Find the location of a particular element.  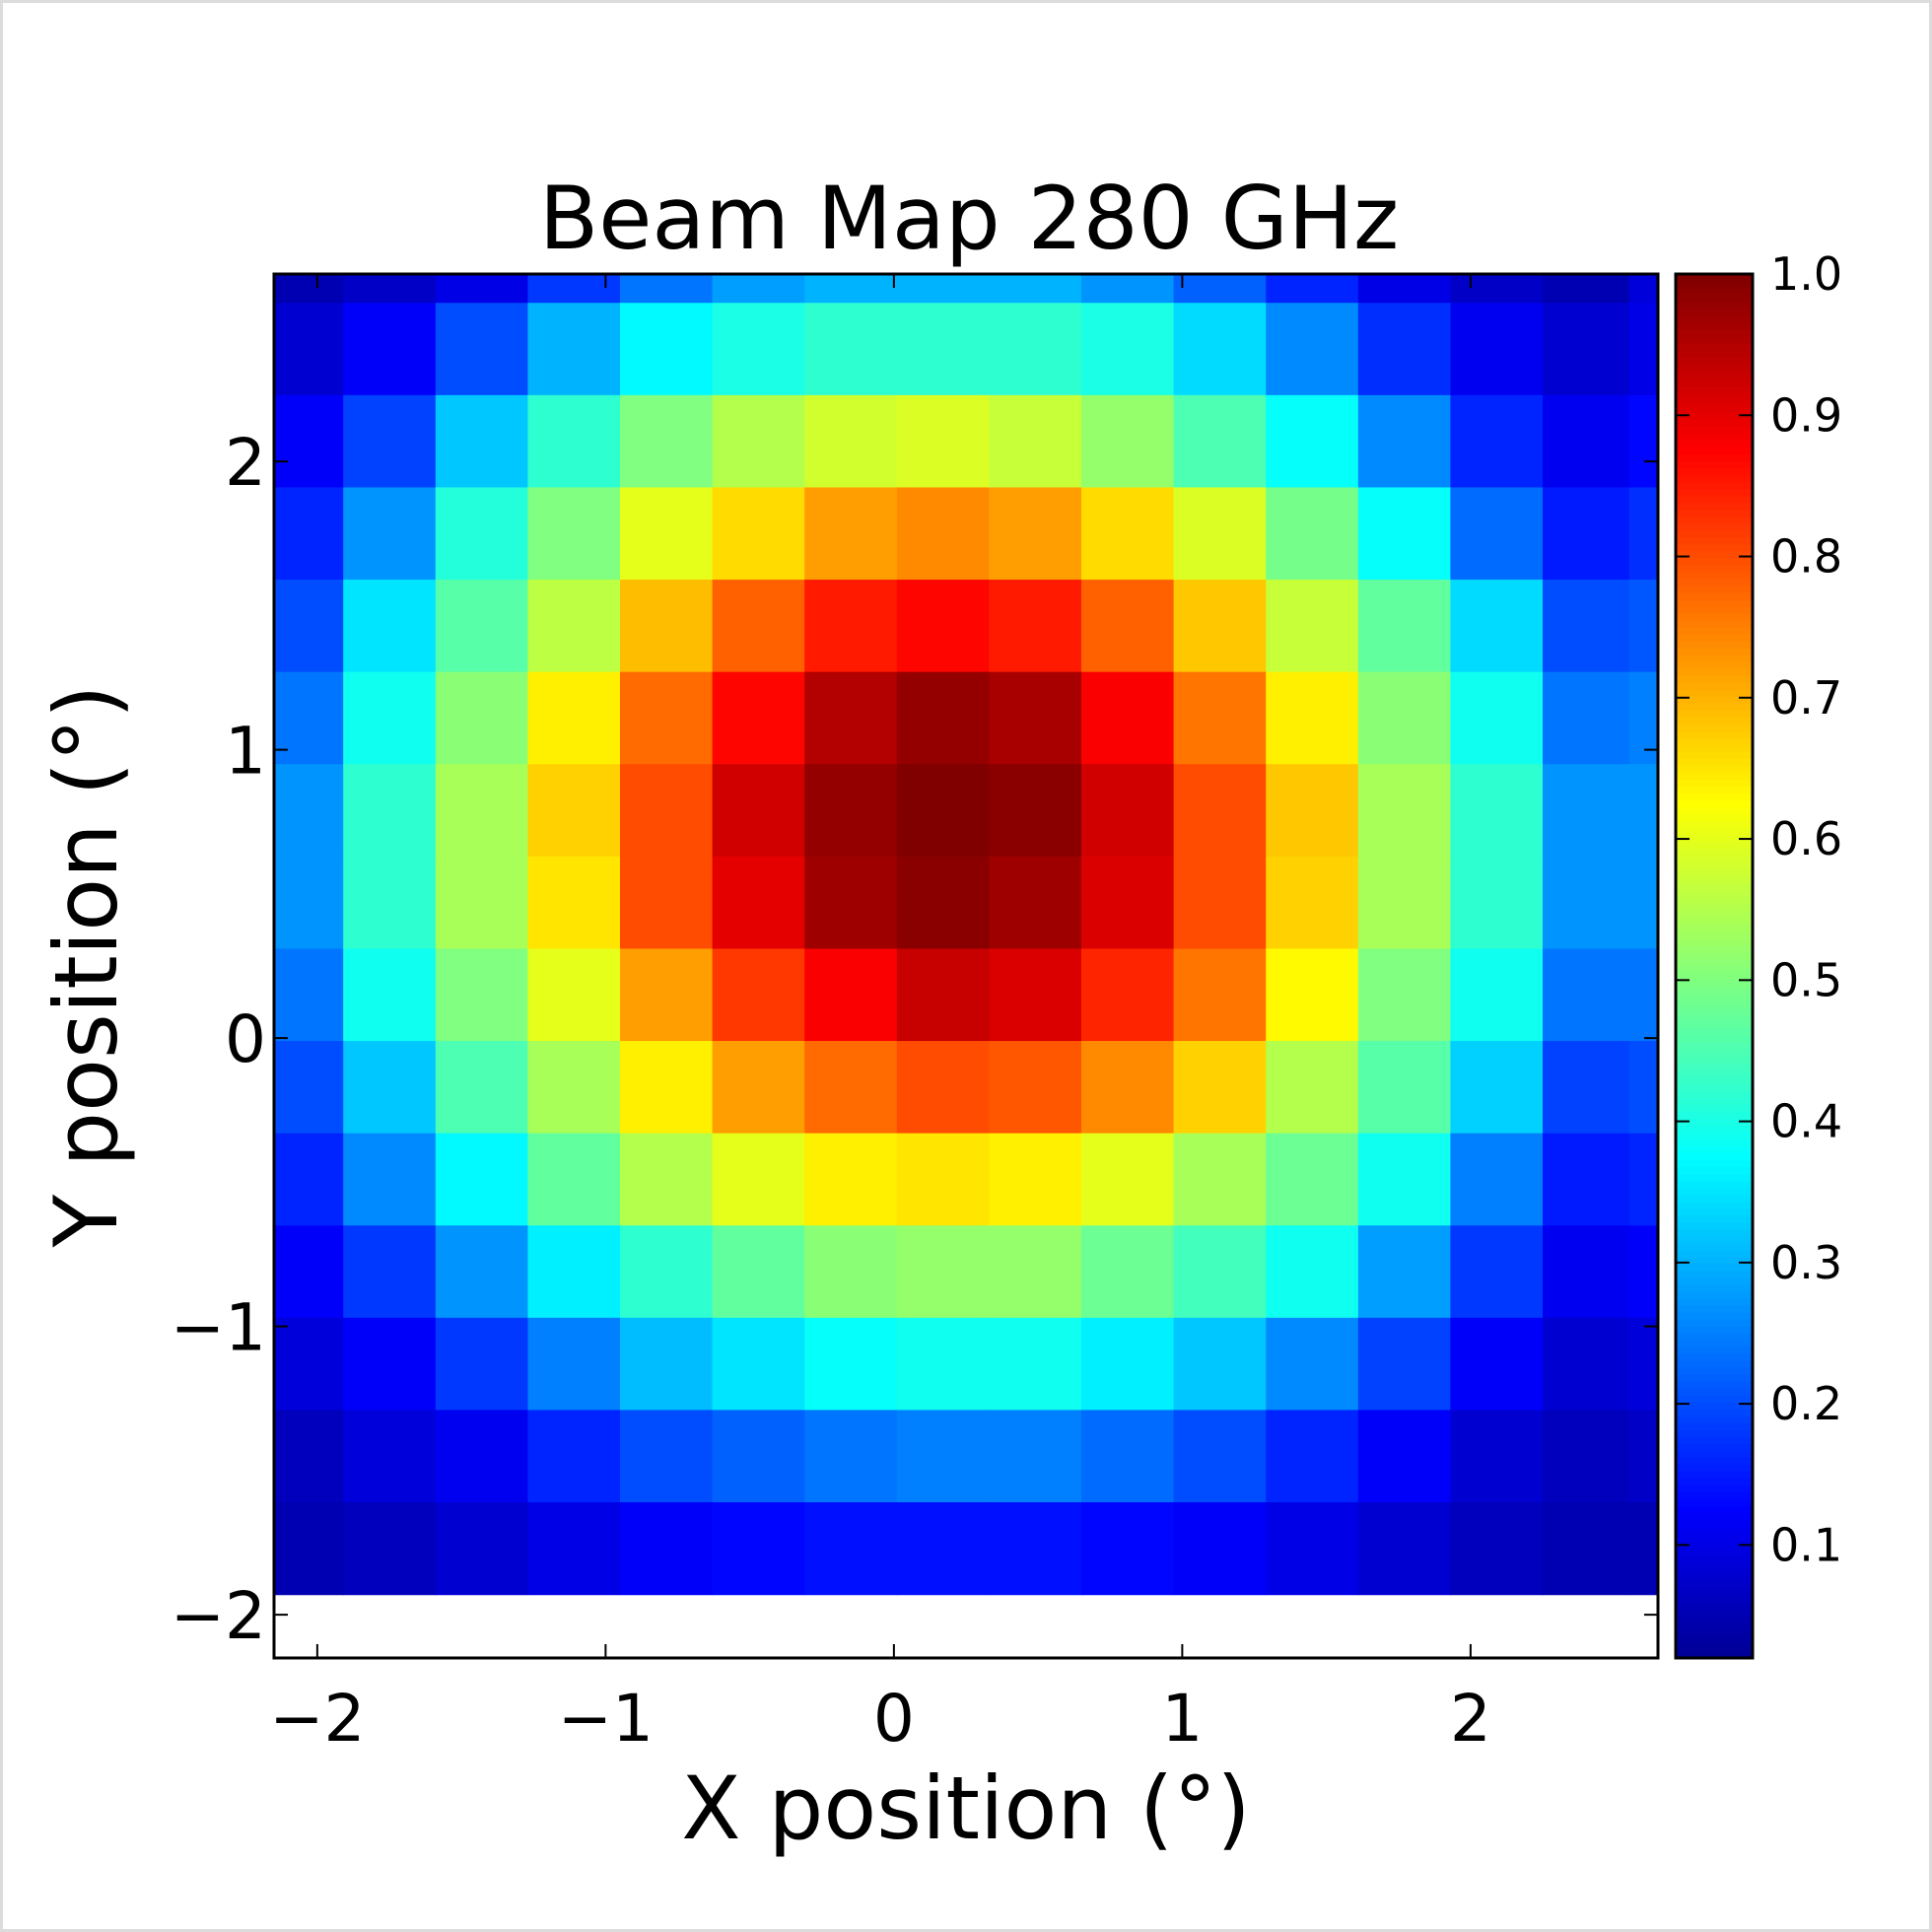

y-tick-label: −1 is located at coordinates (219, 1328).